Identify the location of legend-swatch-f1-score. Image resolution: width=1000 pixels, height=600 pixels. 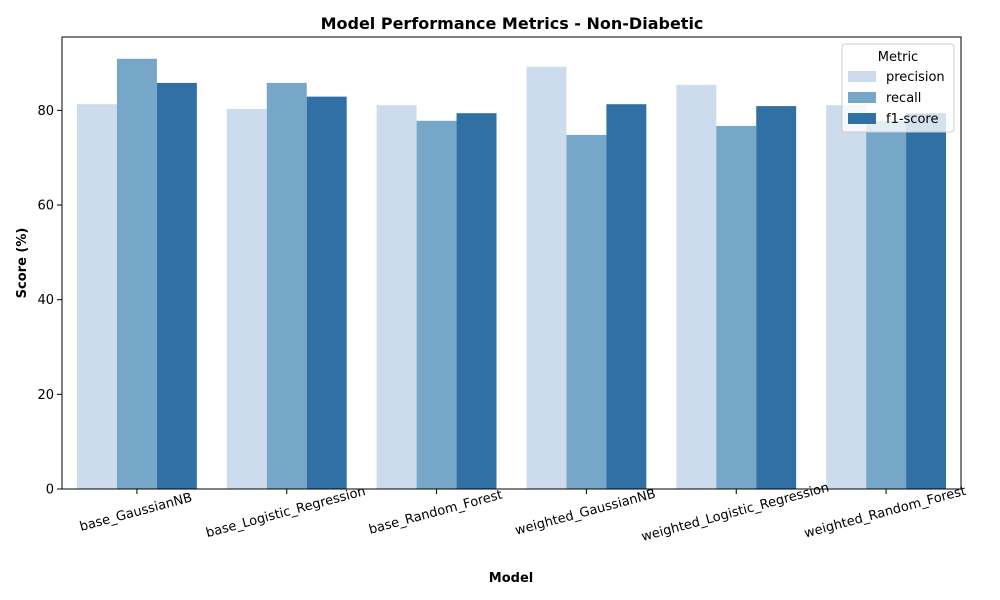
(862, 118).